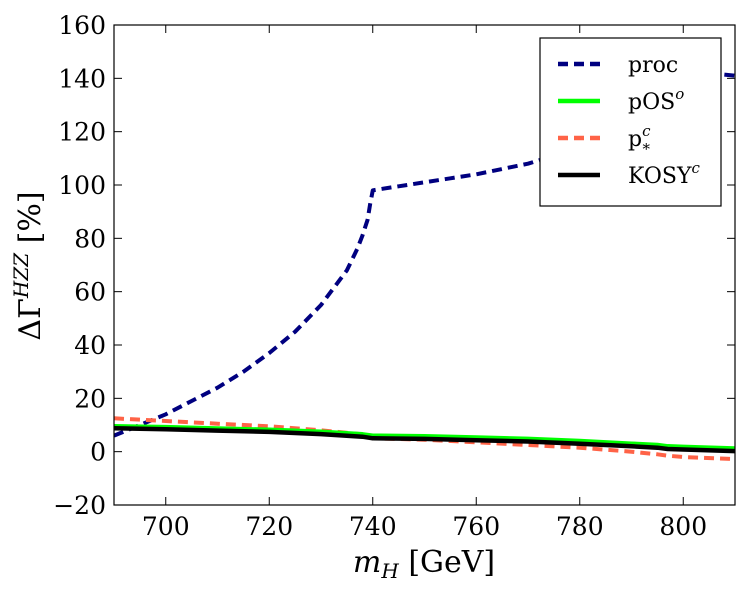  What do you see at coordinates (79, 505) in the screenshot?
I see `y-tick-label: −20` at bounding box center [79, 505].